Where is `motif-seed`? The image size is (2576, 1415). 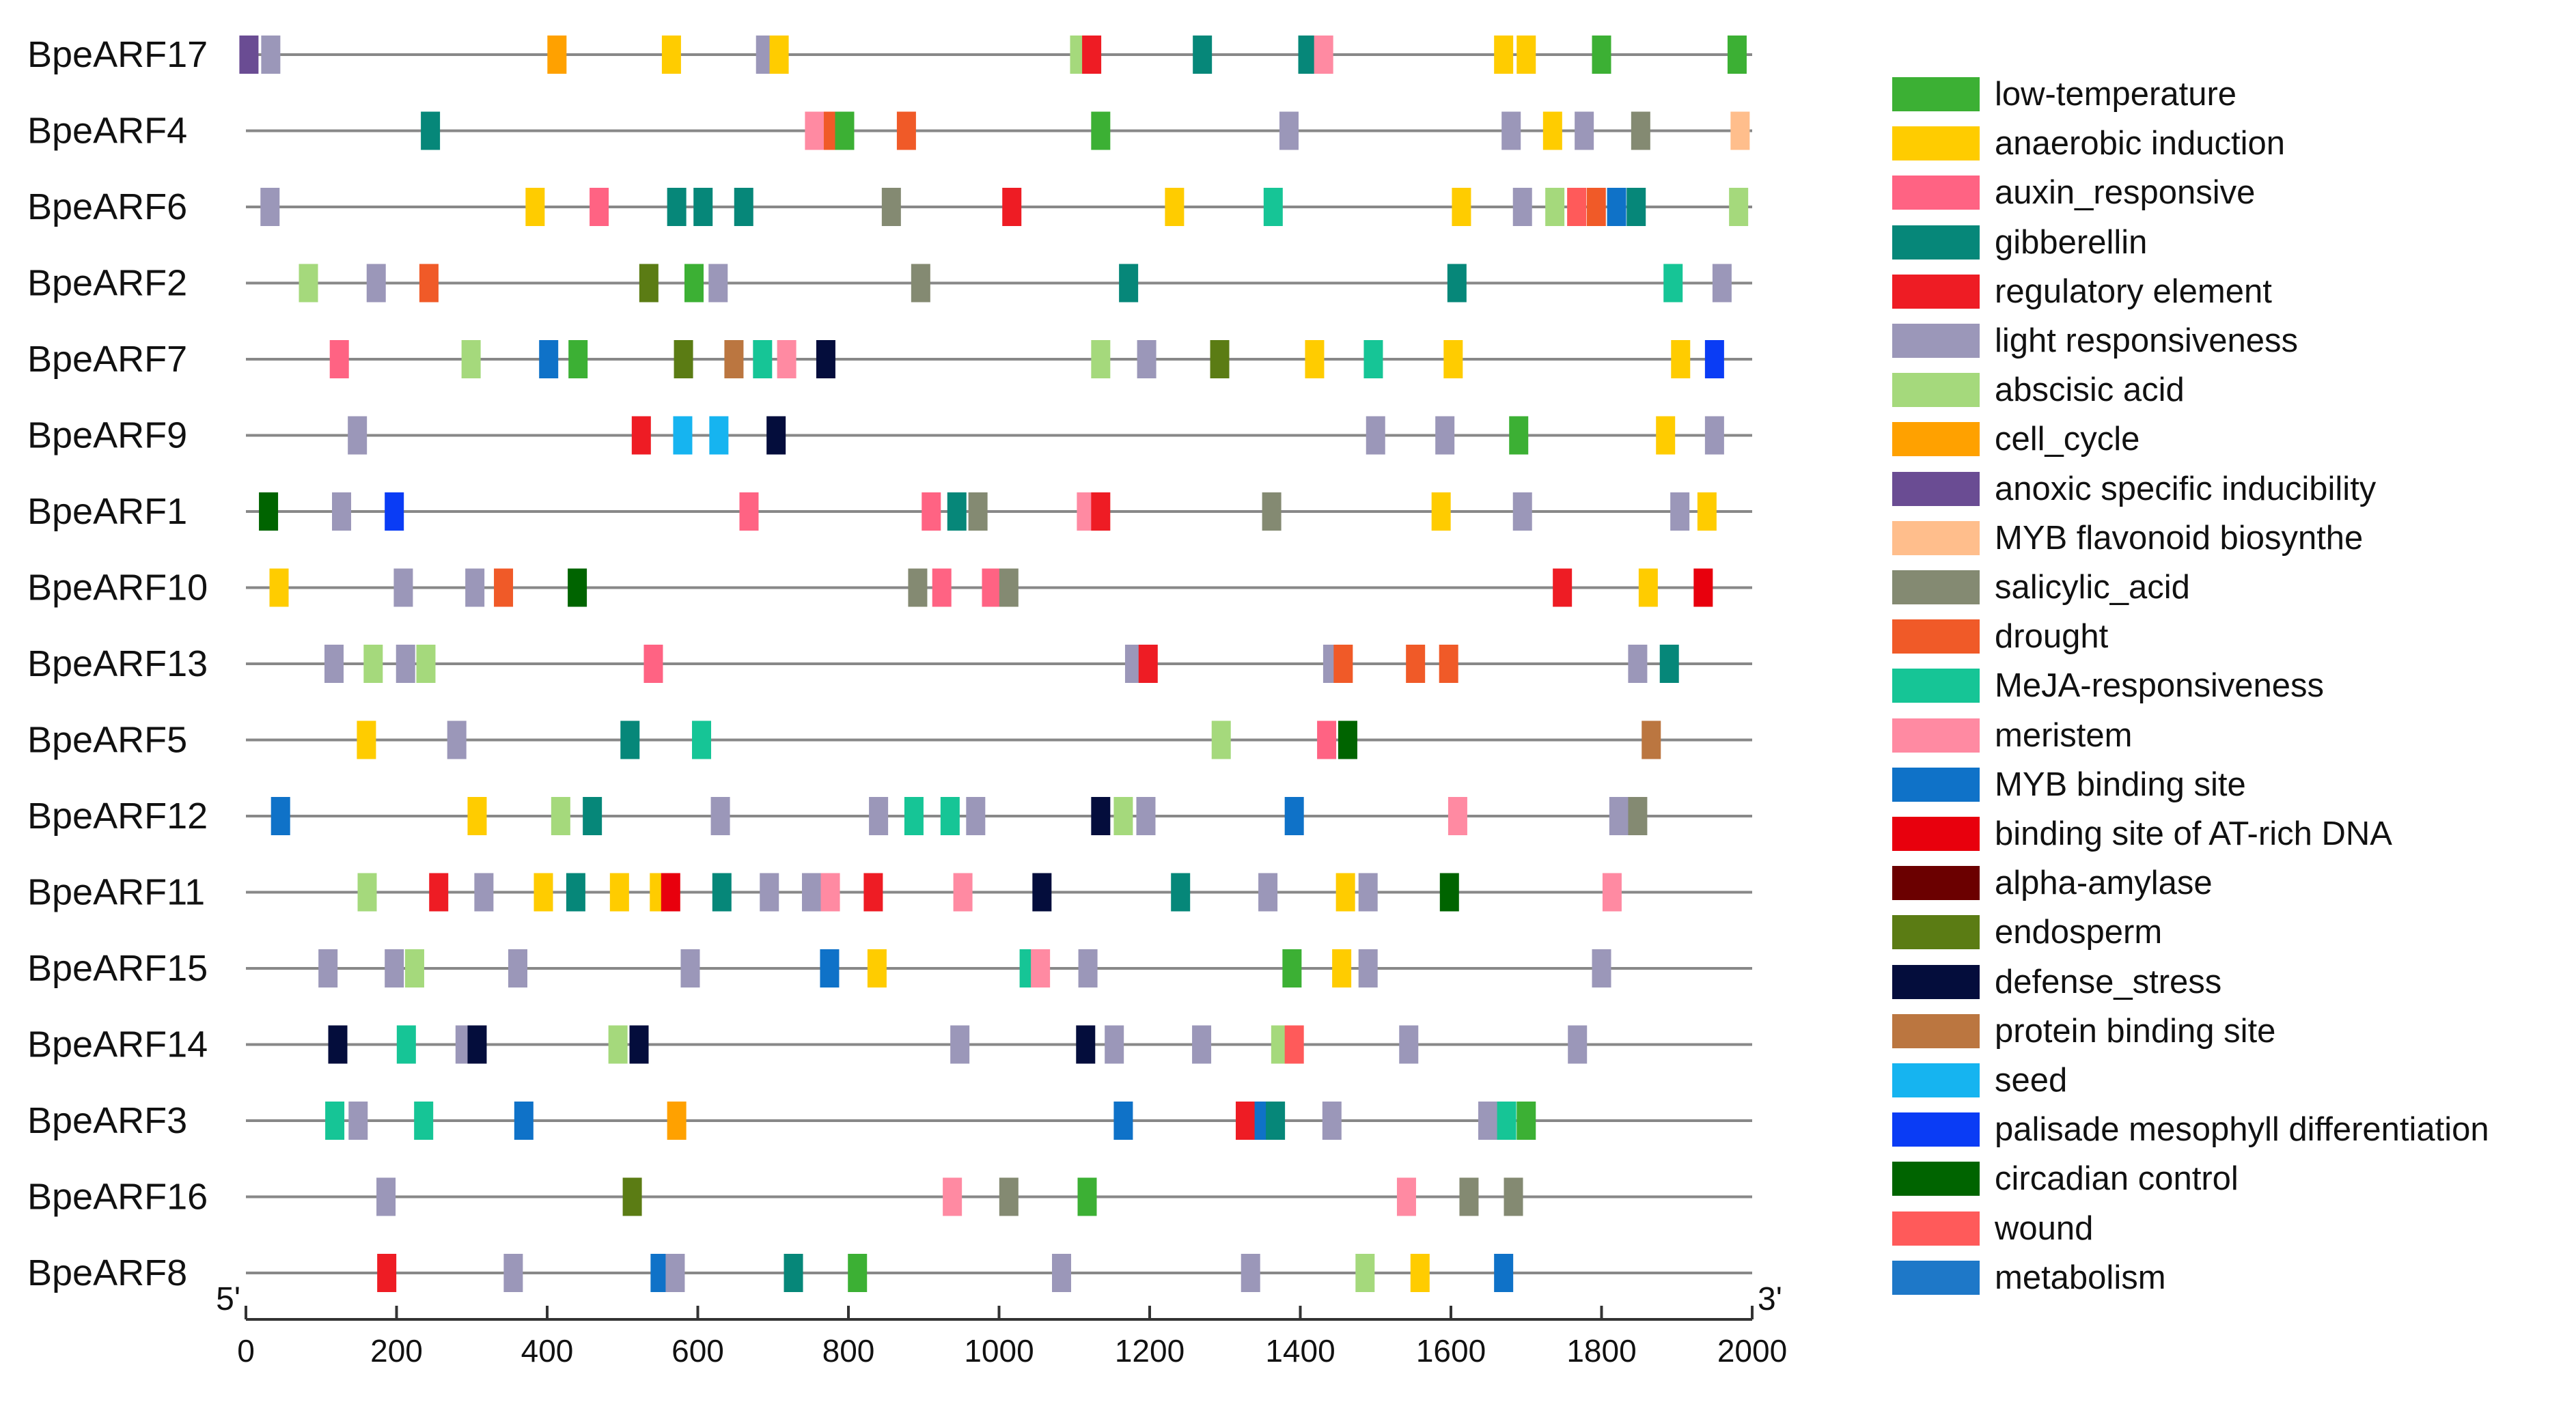 motif-seed is located at coordinates (683, 436).